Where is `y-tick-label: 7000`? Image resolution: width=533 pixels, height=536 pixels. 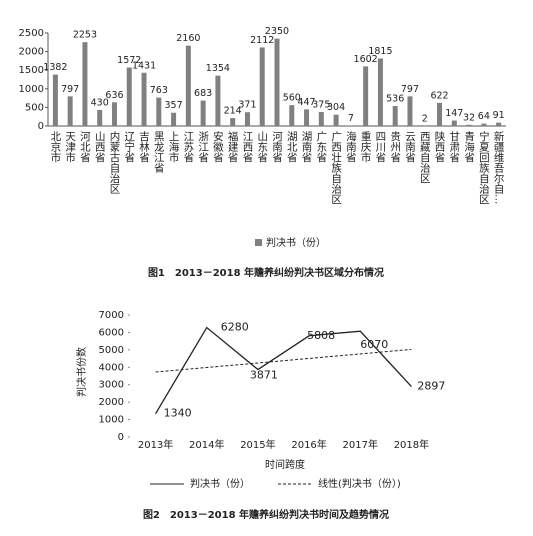 y-tick-label: 7000 is located at coordinates (111, 315).